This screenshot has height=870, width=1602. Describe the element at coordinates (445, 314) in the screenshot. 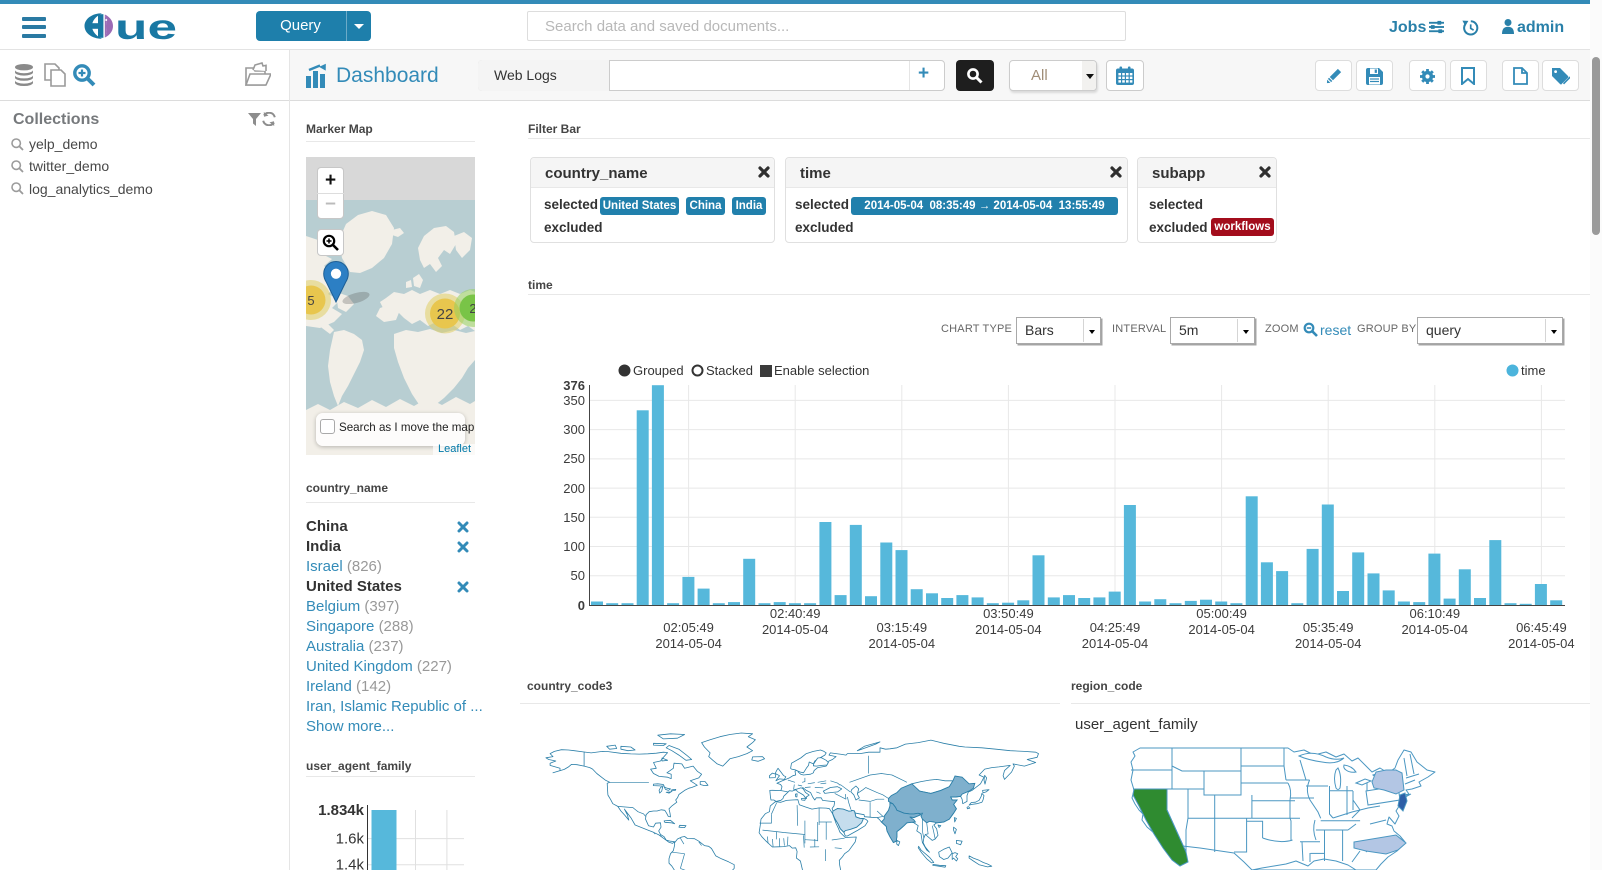

I see `svg-text: 22` at that location.